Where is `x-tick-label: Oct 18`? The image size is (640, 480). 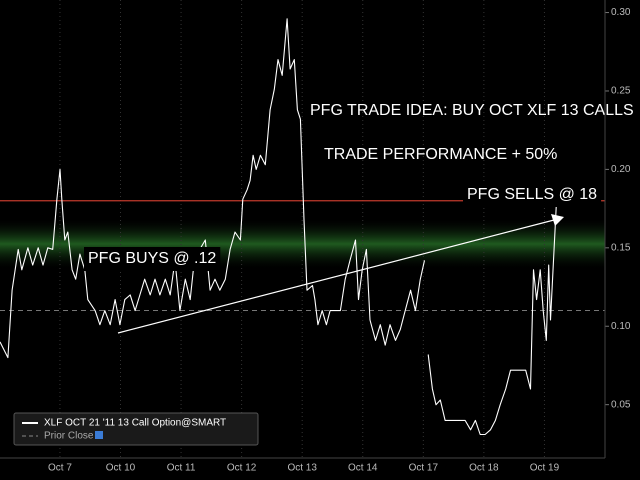 x-tick-label: Oct 18 is located at coordinates (484, 468).